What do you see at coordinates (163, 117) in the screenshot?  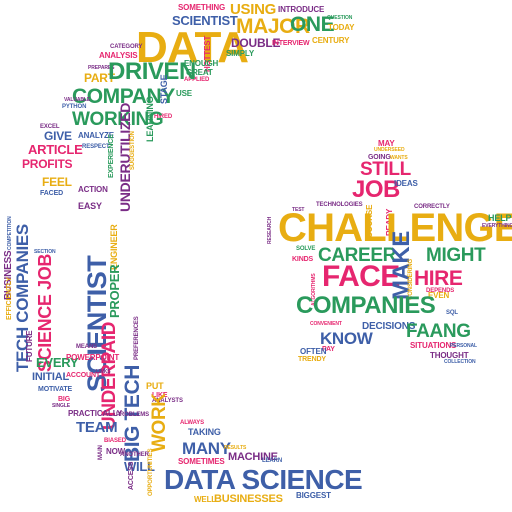 I see `word-hired: HIRED` at bounding box center [163, 117].